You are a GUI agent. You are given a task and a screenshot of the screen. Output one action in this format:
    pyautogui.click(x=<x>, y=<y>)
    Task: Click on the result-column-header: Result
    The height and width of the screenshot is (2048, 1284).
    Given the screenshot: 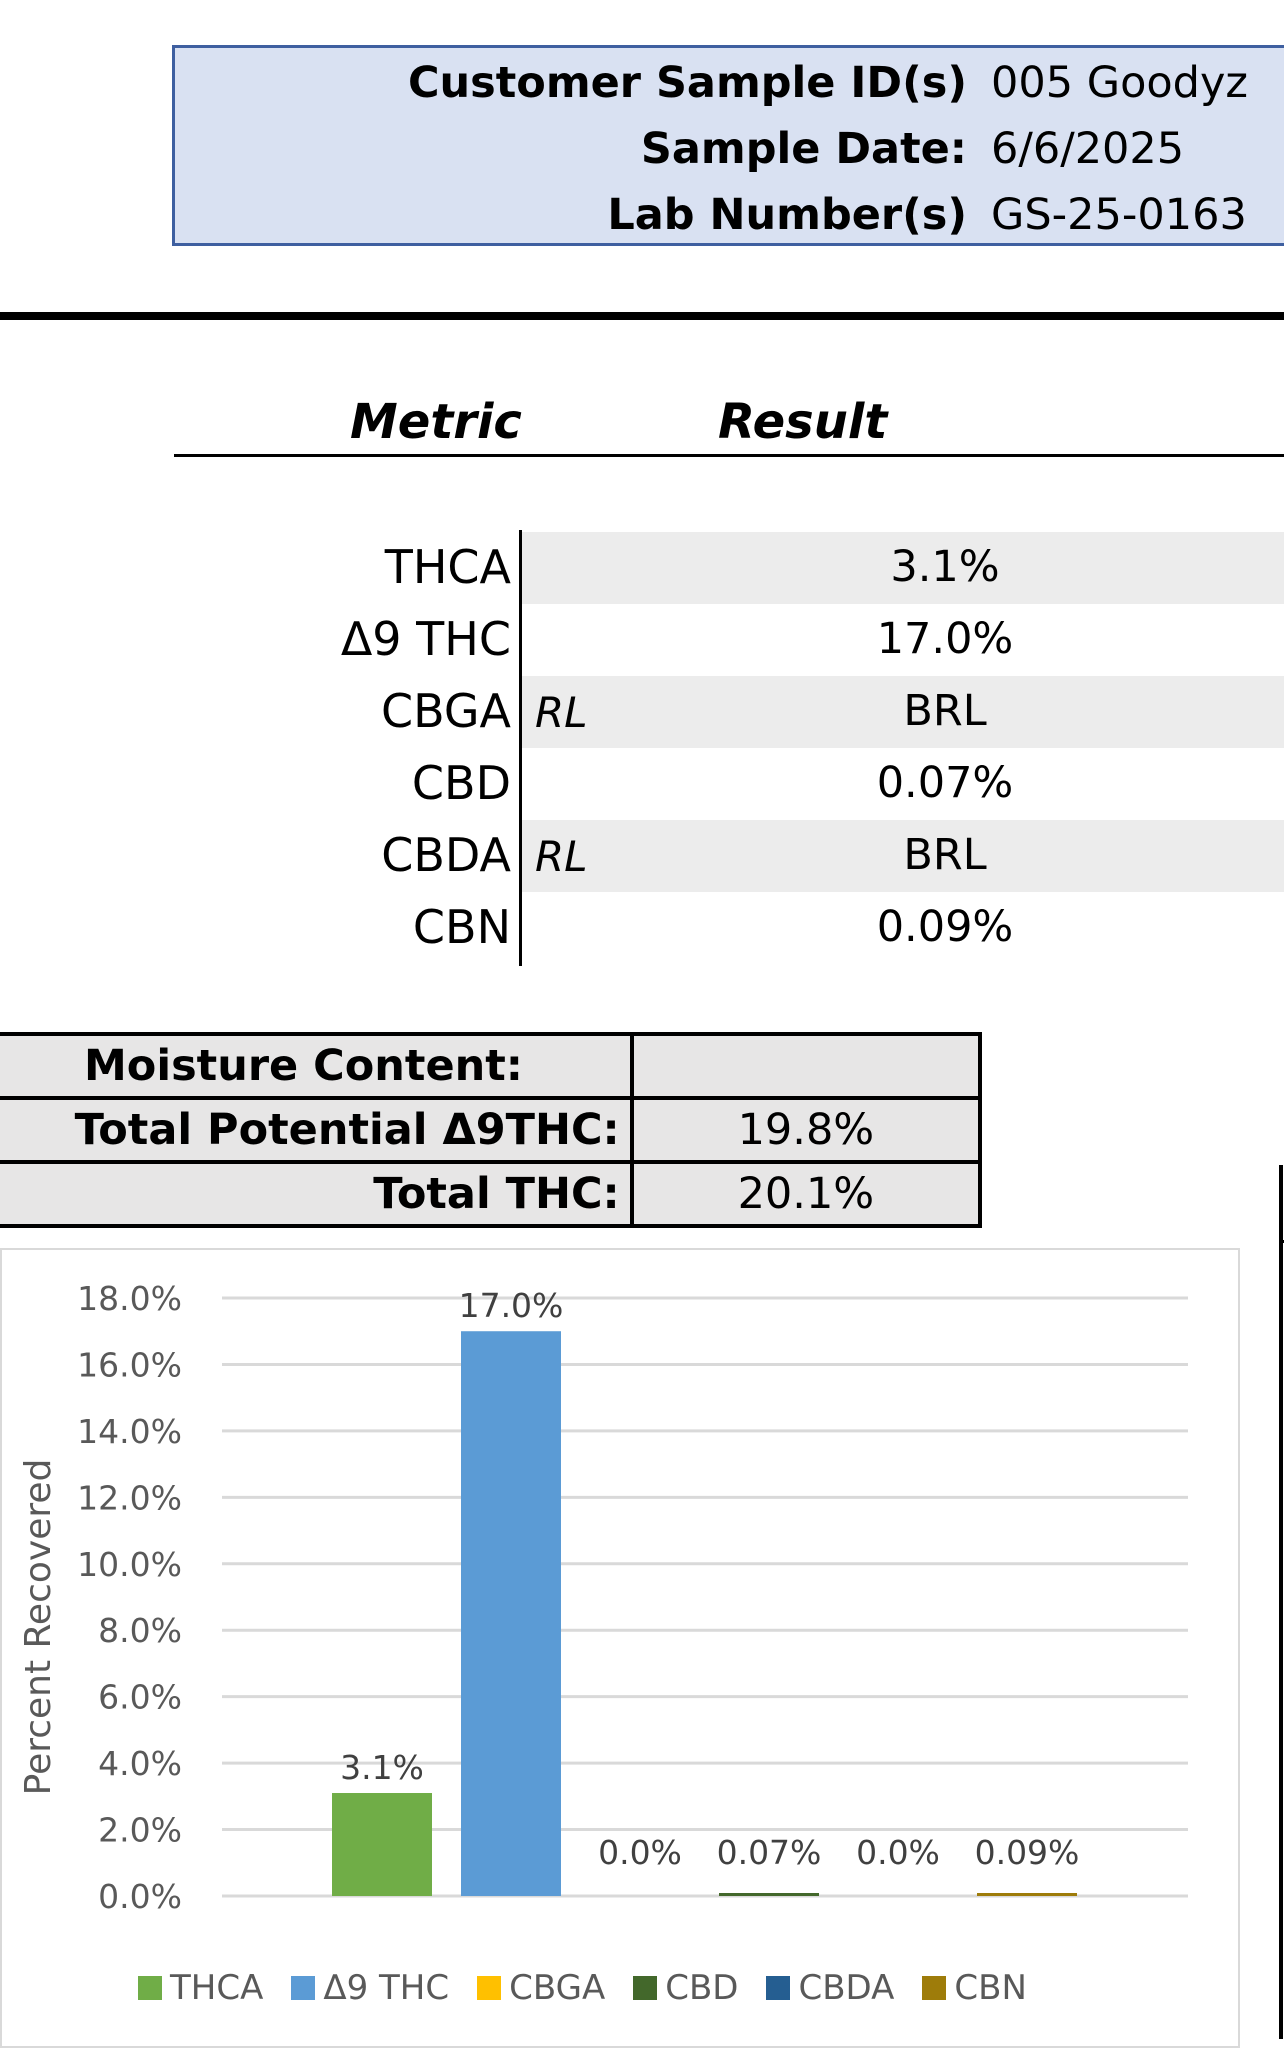 What is the action you would take?
    pyautogui.click(x=803, y=422)
    